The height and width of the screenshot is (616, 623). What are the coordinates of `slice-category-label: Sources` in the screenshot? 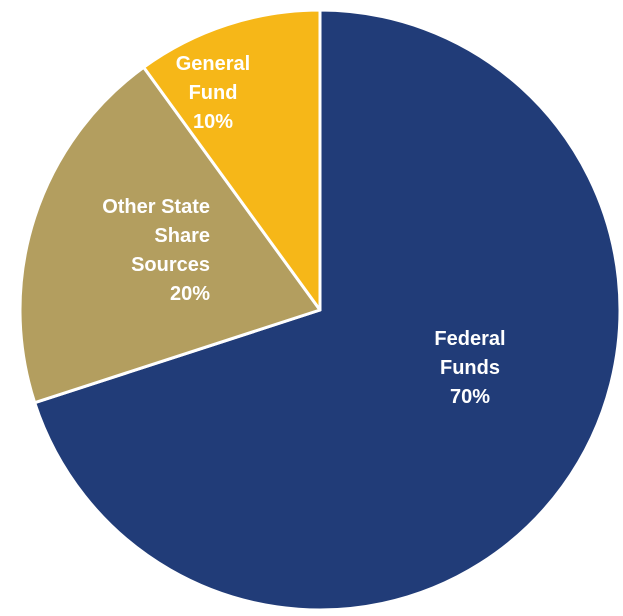 It's located at (170, 265).